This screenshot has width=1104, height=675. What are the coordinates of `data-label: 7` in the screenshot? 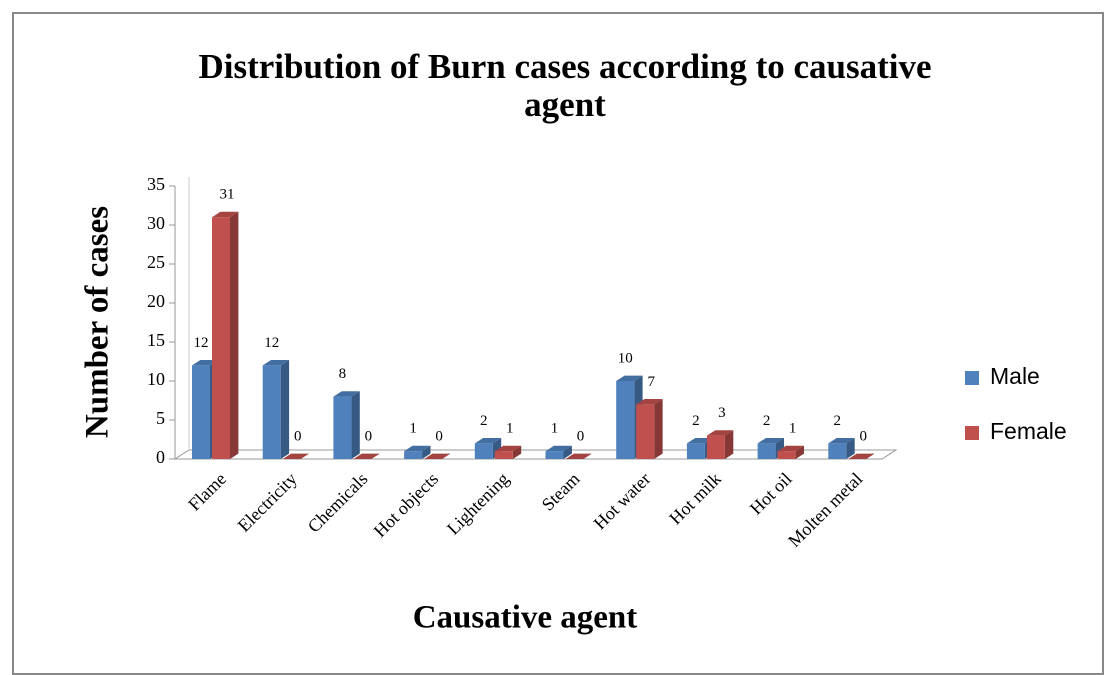 It's located at (651, 382).